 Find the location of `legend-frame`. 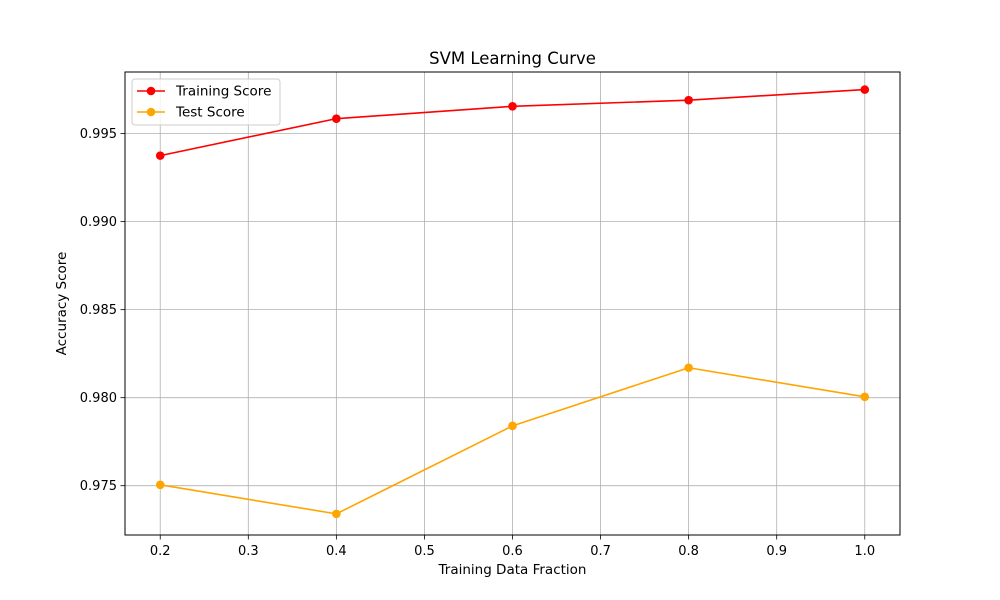

legend-frame is located at coordinates (206, 102).